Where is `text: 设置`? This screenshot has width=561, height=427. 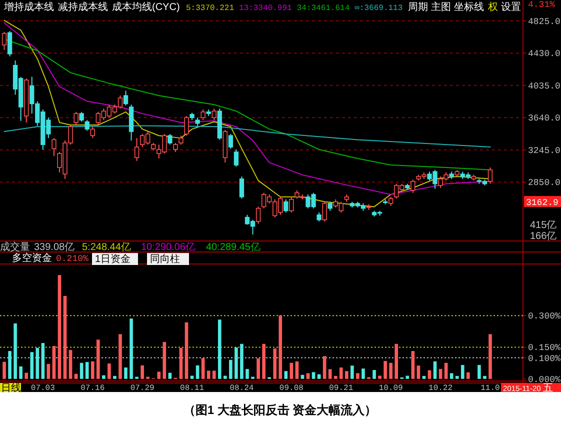 text: 设置 is located at coordinates (511, 7).